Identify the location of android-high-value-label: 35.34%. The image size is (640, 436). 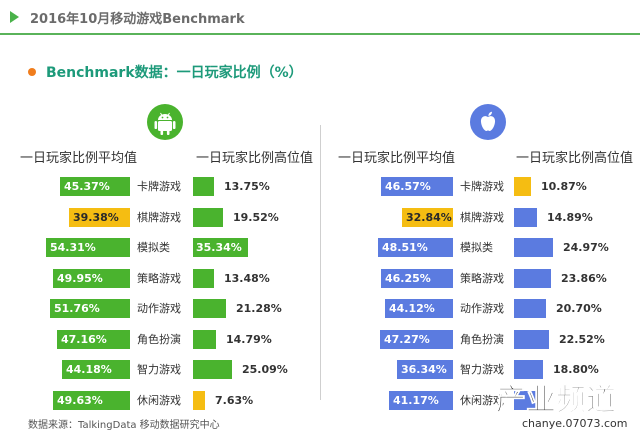
(219, 247).